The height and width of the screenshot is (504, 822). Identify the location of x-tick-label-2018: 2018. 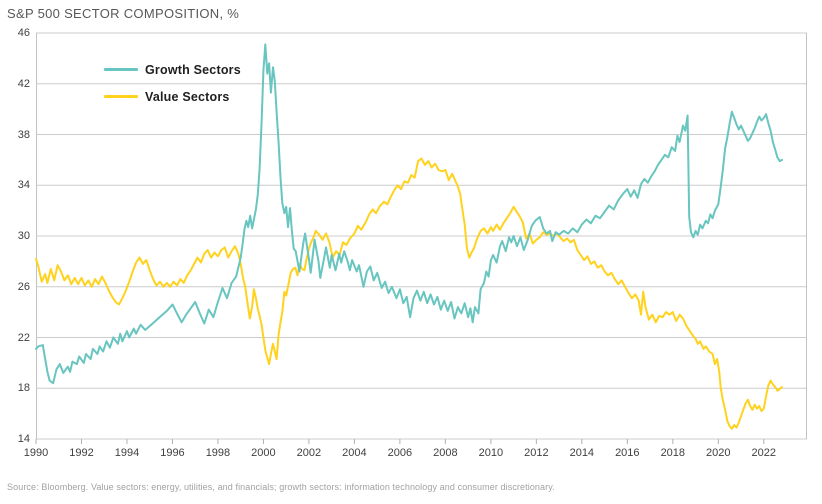
(673, 453).